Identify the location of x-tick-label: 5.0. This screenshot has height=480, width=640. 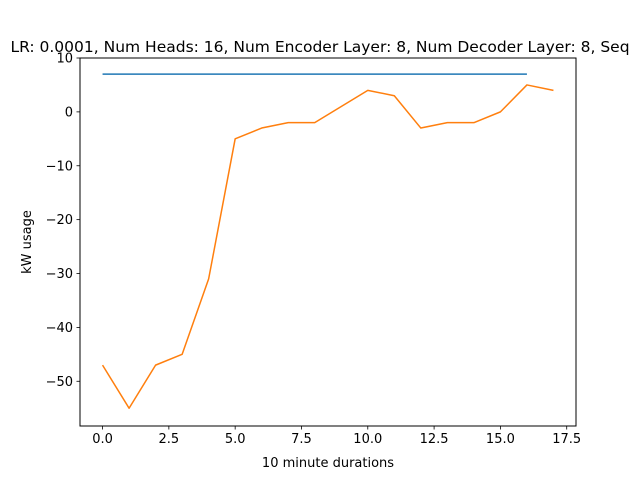
(235, 439).